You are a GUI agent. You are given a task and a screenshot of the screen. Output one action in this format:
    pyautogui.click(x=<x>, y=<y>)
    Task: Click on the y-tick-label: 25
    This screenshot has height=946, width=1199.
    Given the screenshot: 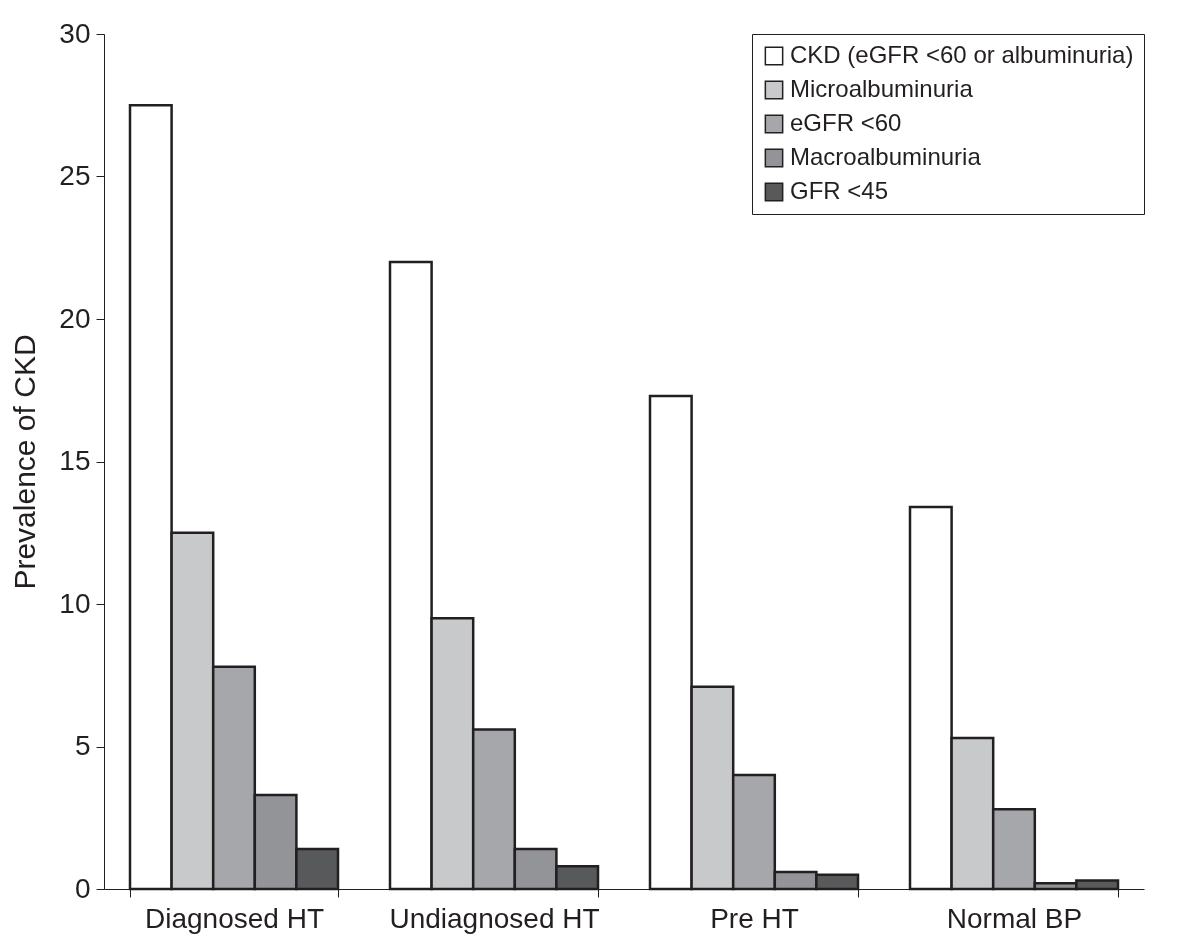 What is the action you would take?
    pyautogui.click(x=75, y=175)
    